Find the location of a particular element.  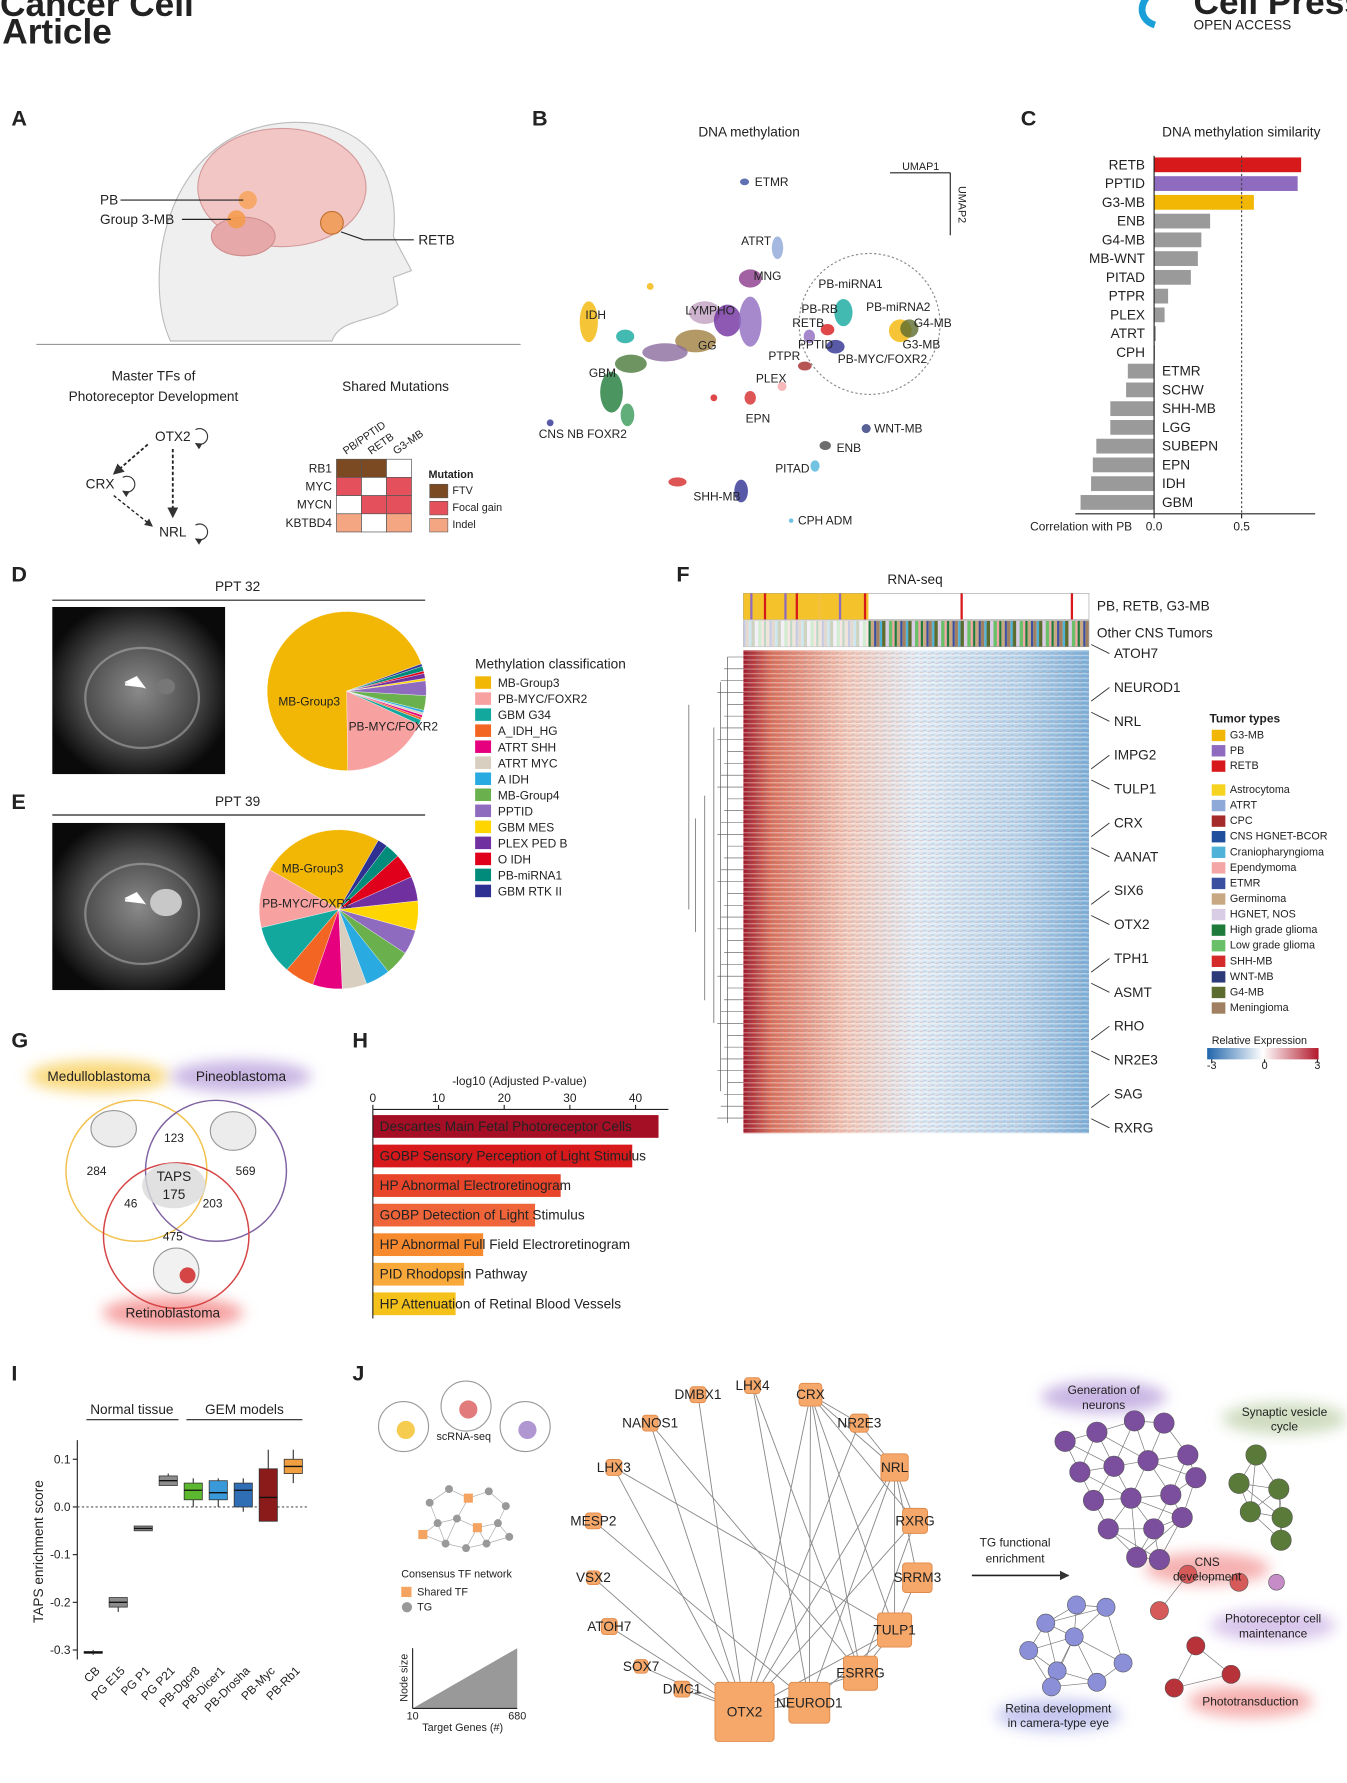

cluster-label: PB-RB is located at coordinates (819, 309).